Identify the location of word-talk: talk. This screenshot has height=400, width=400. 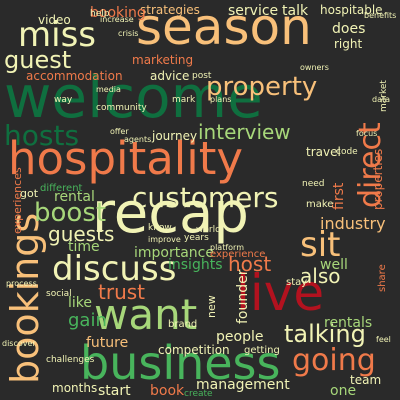
(295, 11).